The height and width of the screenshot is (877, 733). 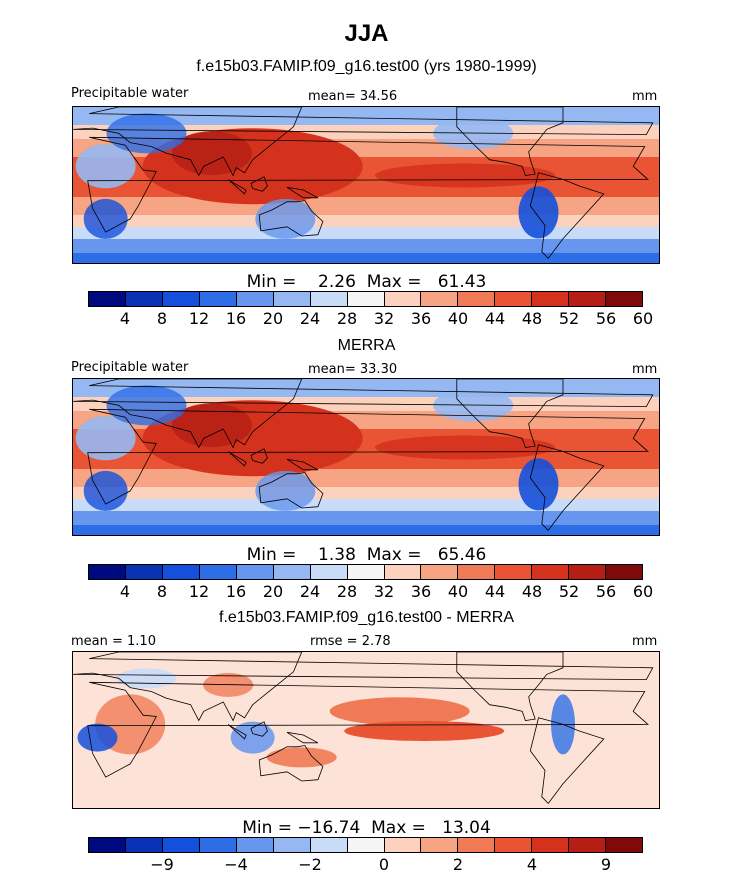 I want to click on panel1-units-label: mm, so click(x=645, y=96).